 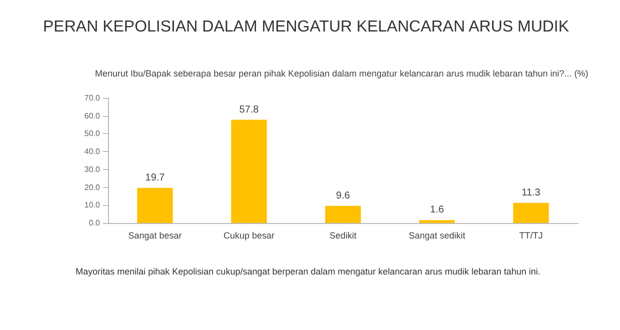 I want to click on x-tick-label: Cukup besar, so click(x=249, y=235).